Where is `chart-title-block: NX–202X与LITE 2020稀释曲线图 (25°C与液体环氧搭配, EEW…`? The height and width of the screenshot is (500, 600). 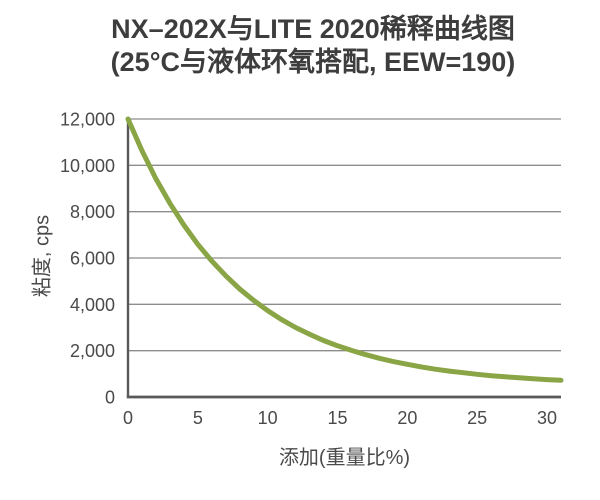
chart-title-block: NX–202X与LITE 2020稀释曲线图 (25°C与液体环氧搭配, EEW… is located at coordinates (306, 46).